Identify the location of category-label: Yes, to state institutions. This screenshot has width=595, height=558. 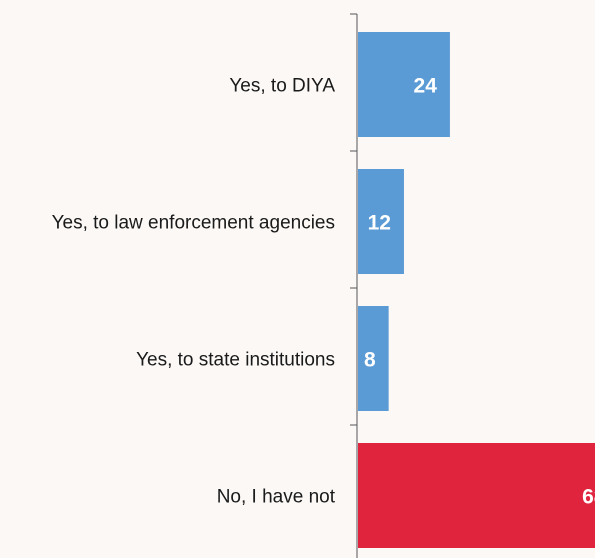
(235, 360).